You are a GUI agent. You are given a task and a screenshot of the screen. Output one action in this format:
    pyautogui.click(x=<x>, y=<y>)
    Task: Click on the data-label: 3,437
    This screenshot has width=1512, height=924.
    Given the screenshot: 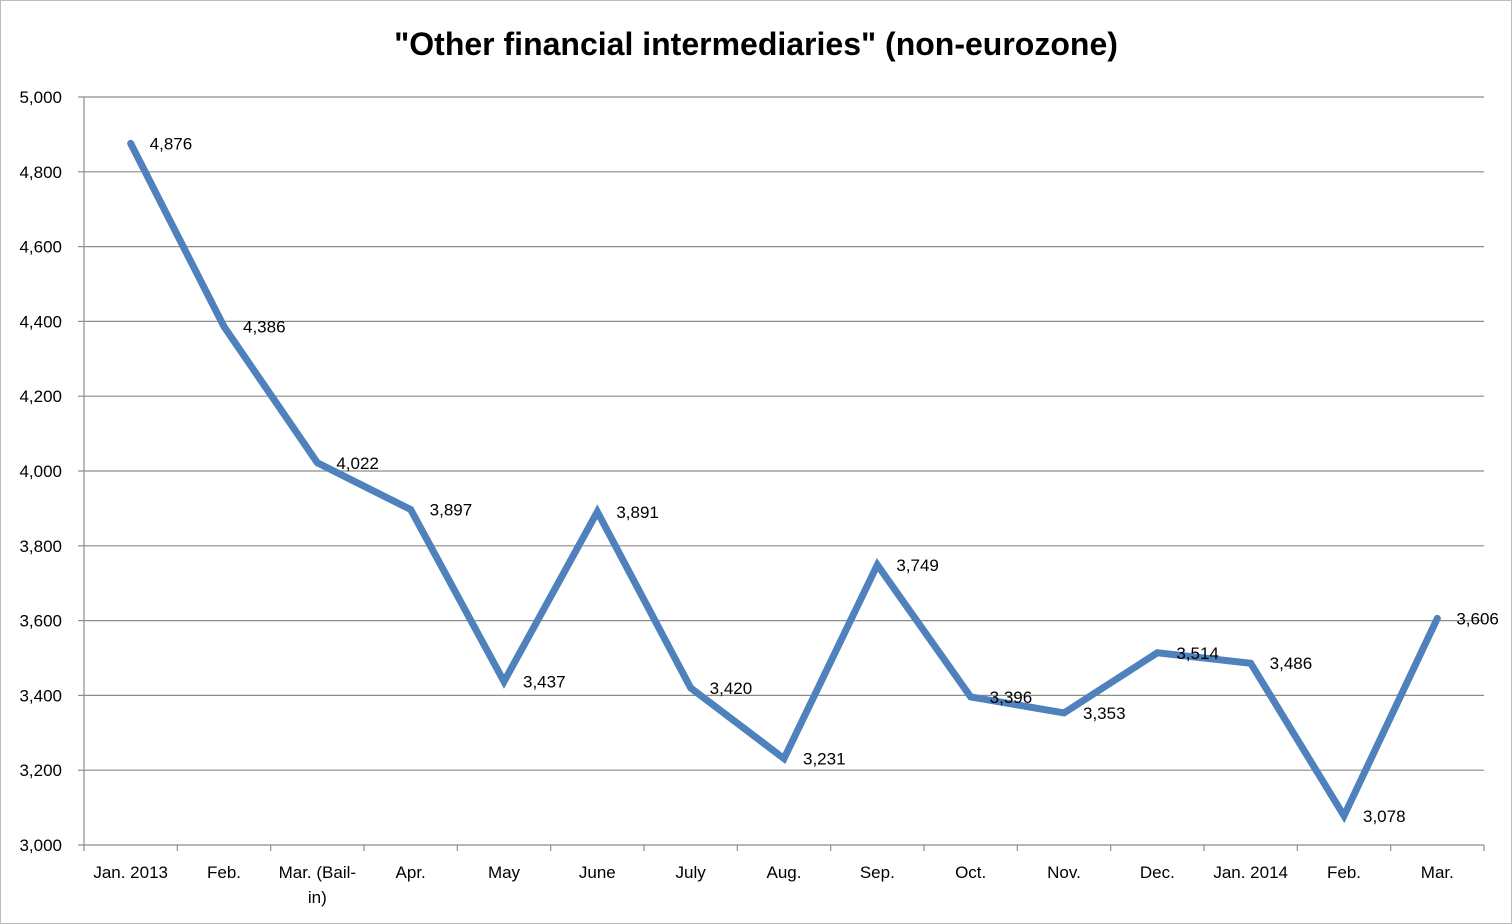 What is the action you would take?
    pyautogui.click(x=544, y=682)
    